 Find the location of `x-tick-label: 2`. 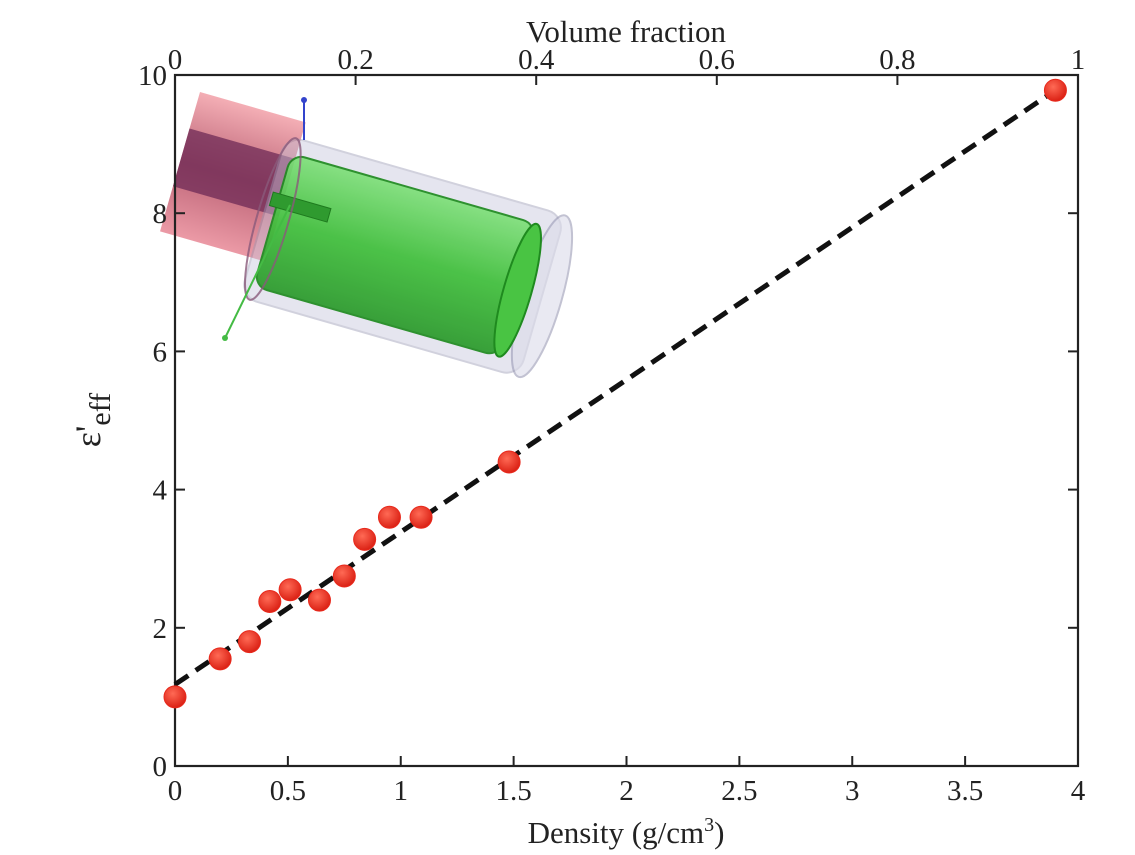

x-tick-label: 2 is located at coordinates (626, 791).